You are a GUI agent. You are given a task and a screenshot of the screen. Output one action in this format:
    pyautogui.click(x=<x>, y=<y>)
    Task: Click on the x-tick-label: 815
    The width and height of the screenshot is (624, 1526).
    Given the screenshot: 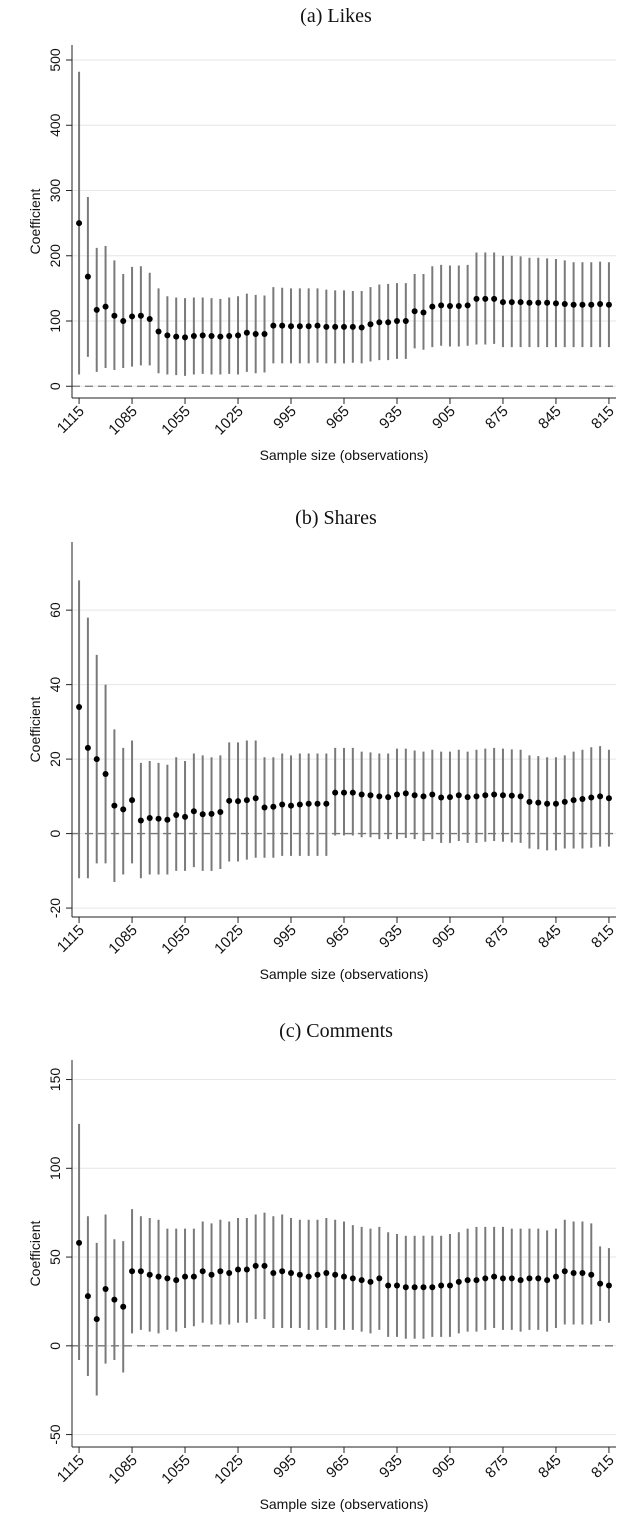 What is the action you would take?
    pyautogui.click(x=603, y=1467)
    